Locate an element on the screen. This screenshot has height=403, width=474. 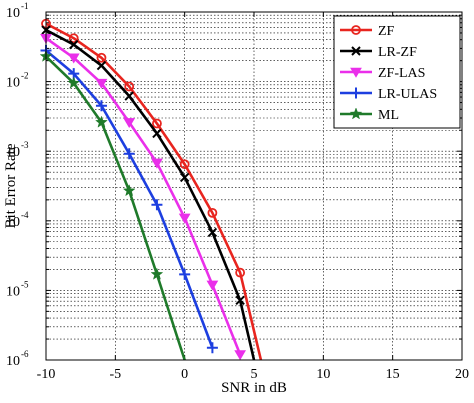
y-tick-label-exponent: -1 is located at coordinates (25, 6).